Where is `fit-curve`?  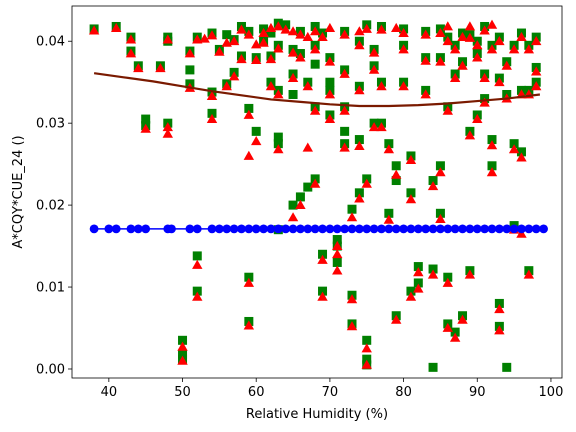 fit-curve is located at coordinates (317, 90).